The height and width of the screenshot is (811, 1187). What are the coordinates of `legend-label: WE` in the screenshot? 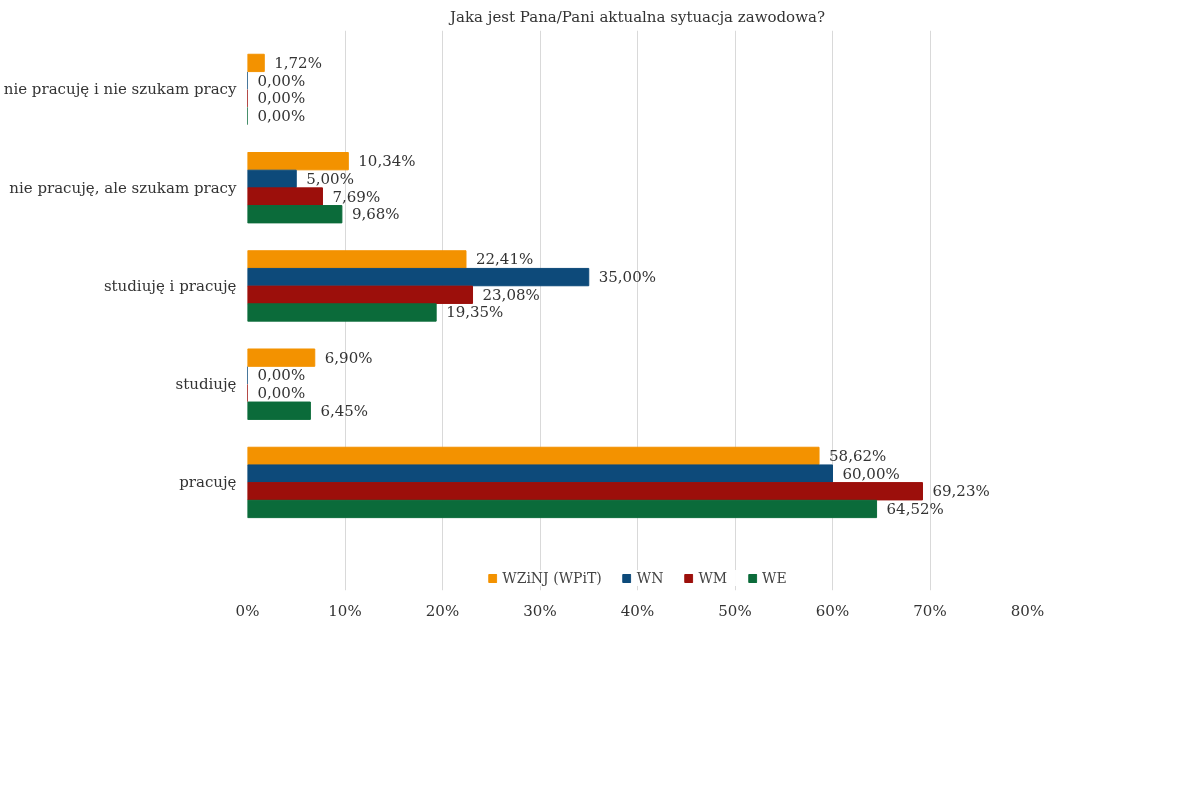 It's located at (774, 578).